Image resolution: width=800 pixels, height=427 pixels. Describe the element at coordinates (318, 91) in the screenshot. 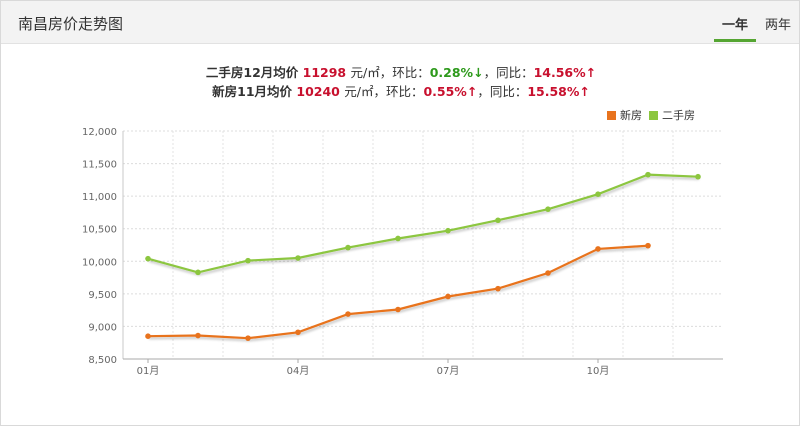

I see `new-house-price: 10240` at that location.